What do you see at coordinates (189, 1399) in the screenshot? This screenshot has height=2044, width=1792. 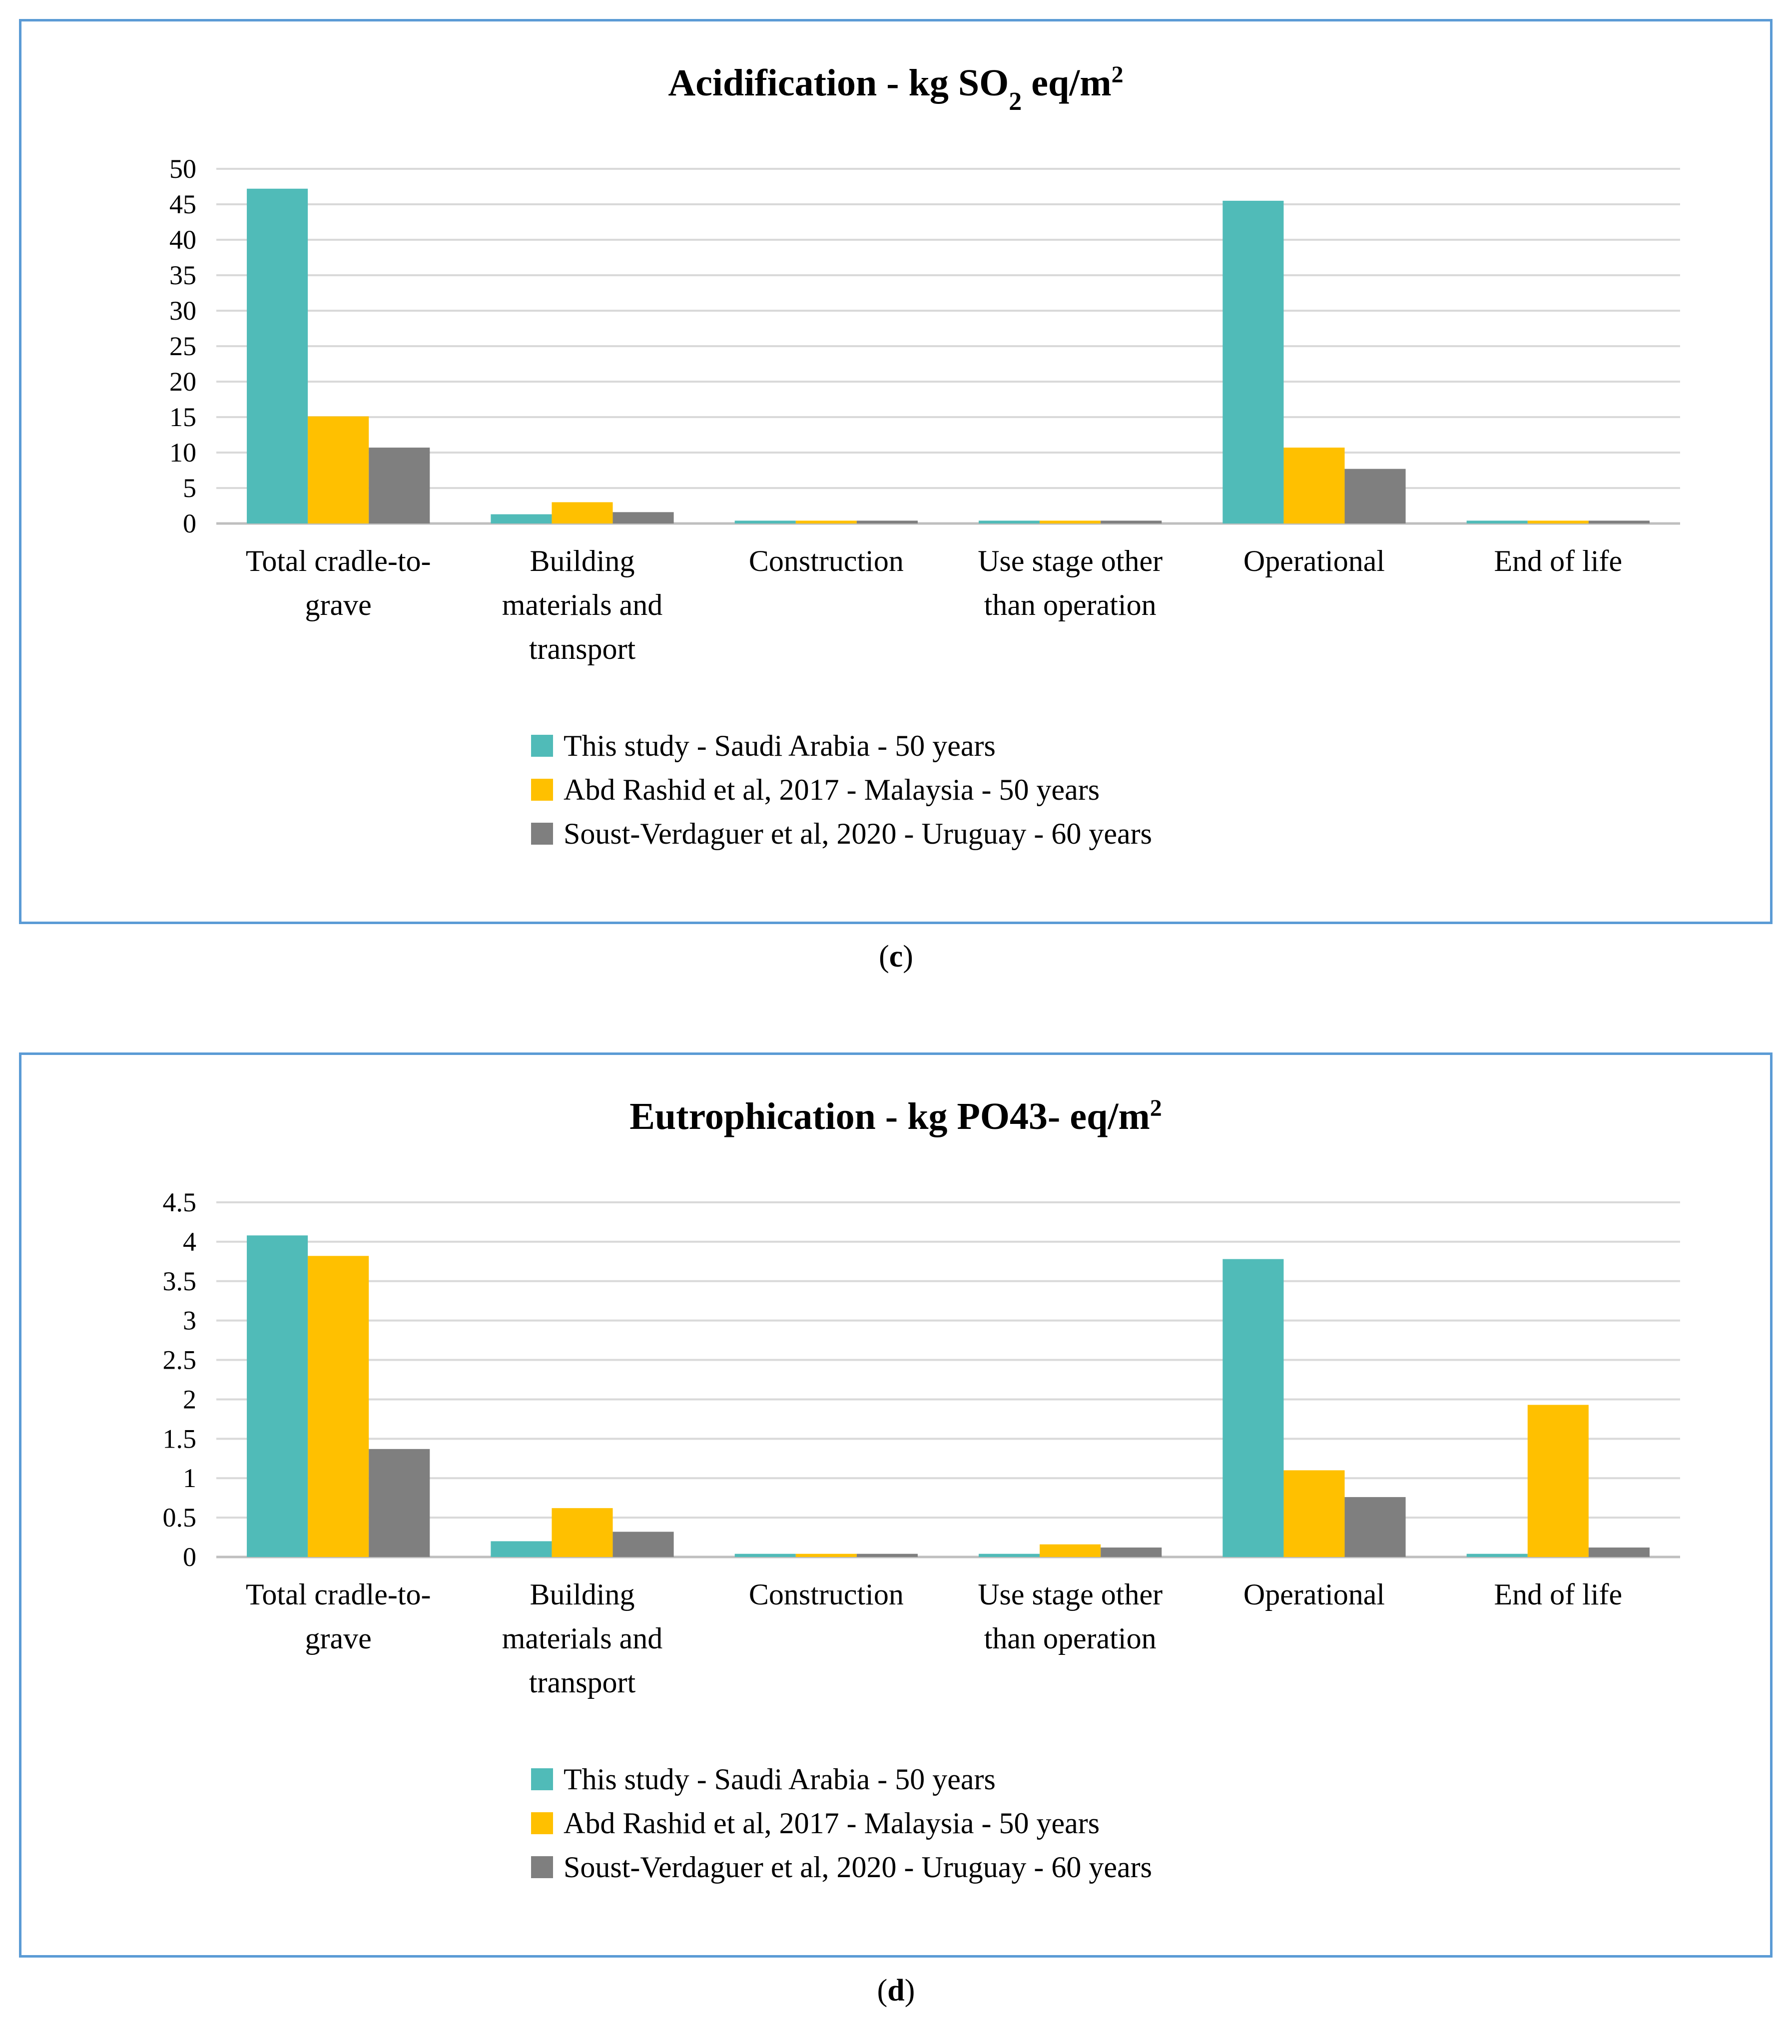 I see `y-tick-label: 2` at bounding box center [189, 1399].